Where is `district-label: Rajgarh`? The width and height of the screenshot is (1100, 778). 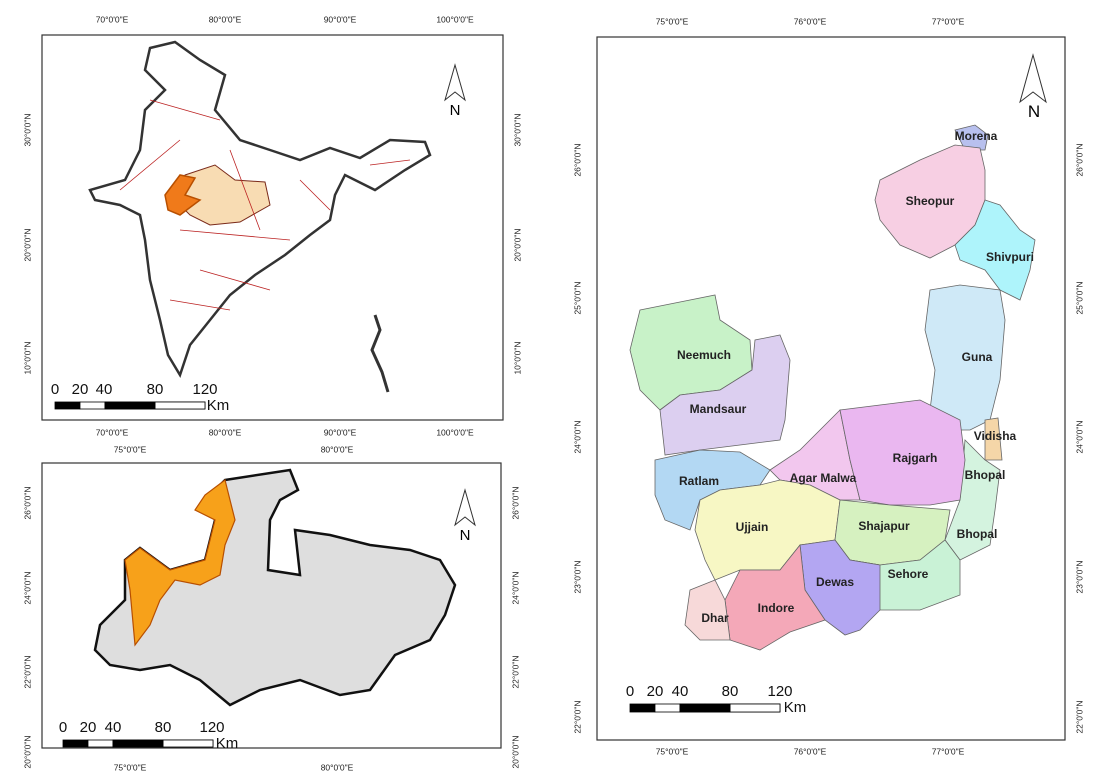 district-label: Rajgarh is located at coordinates (915, 458).